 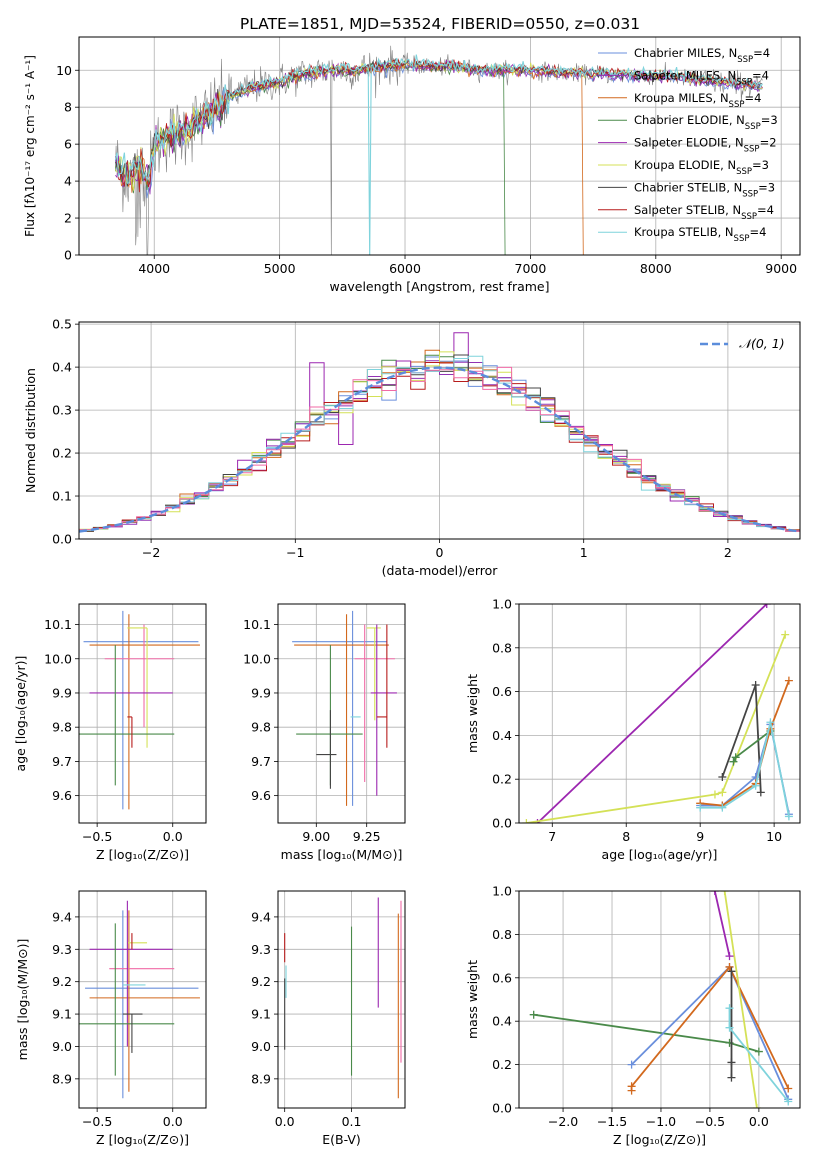 I want to click on y-tick-label: 8.9, so click(x=62, y=1078).